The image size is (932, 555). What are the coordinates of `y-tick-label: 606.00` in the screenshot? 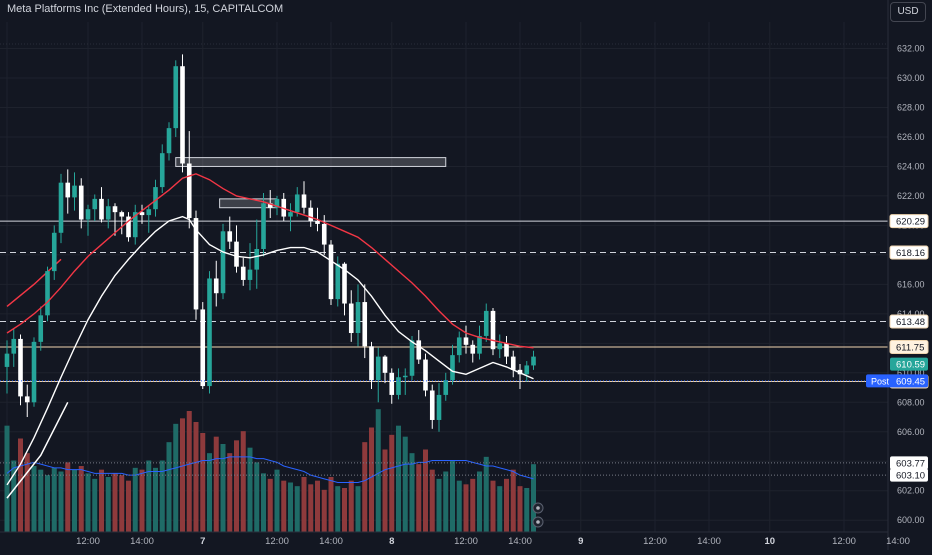 It's located at (911, 432).